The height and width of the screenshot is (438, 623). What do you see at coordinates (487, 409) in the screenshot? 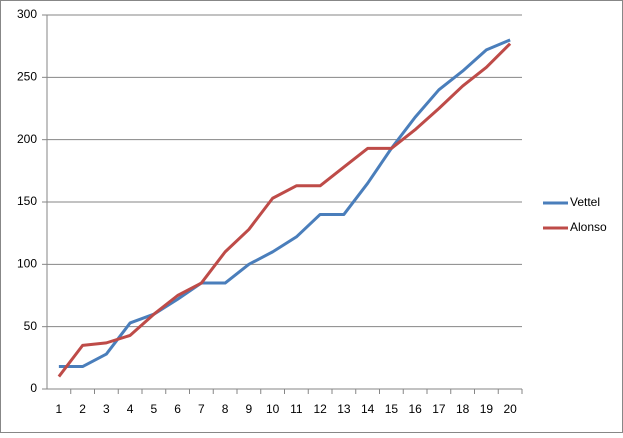
I see `x-tick-label: 19` at bounding box center [487, 409].